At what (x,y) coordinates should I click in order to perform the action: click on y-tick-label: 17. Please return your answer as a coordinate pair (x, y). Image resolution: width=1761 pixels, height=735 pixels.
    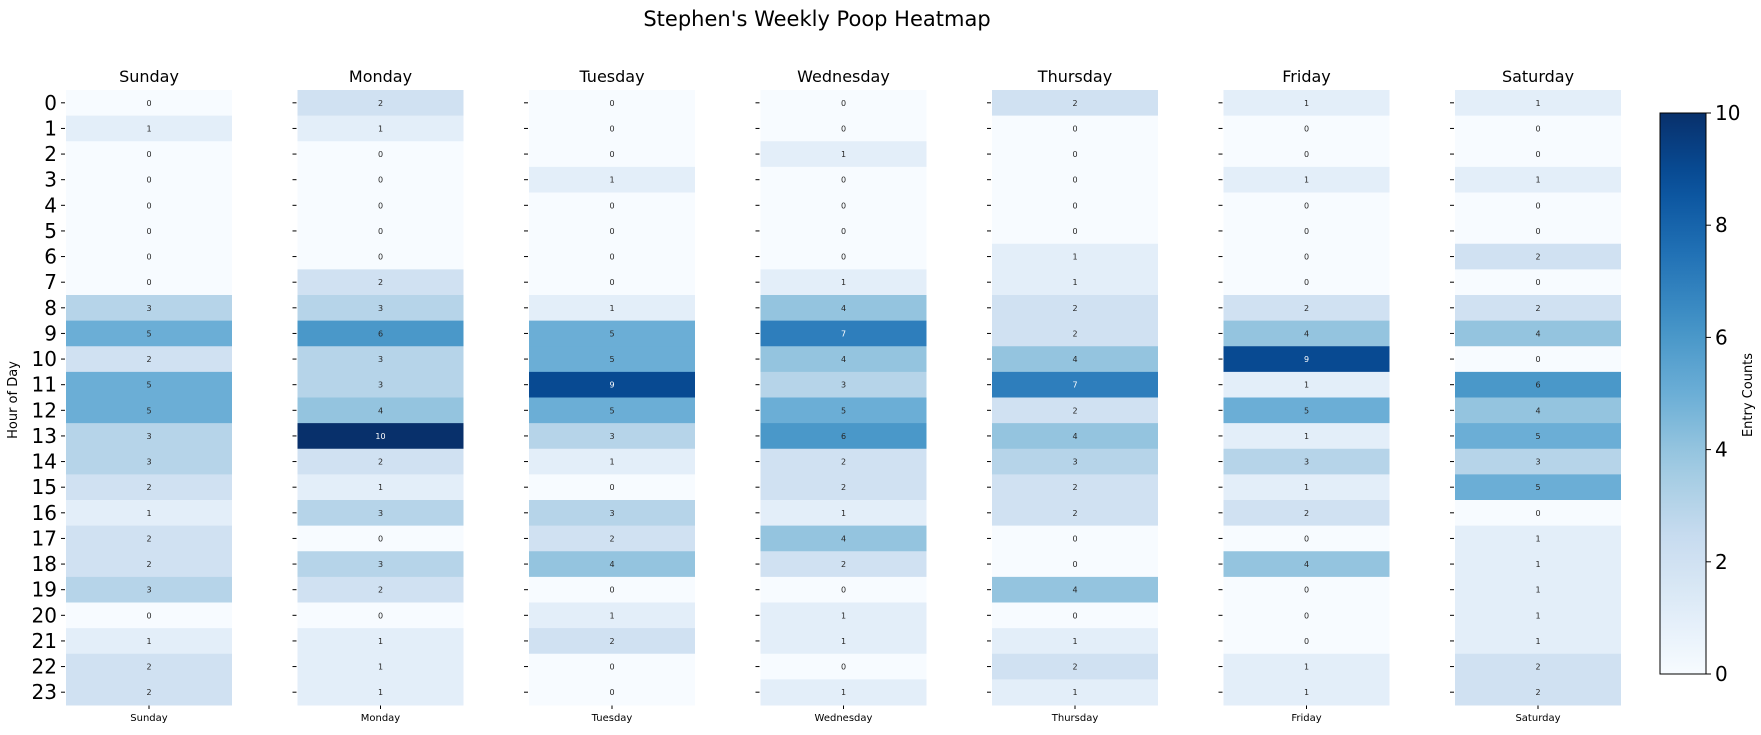
    Looking at the image, I should click on (44, 538).